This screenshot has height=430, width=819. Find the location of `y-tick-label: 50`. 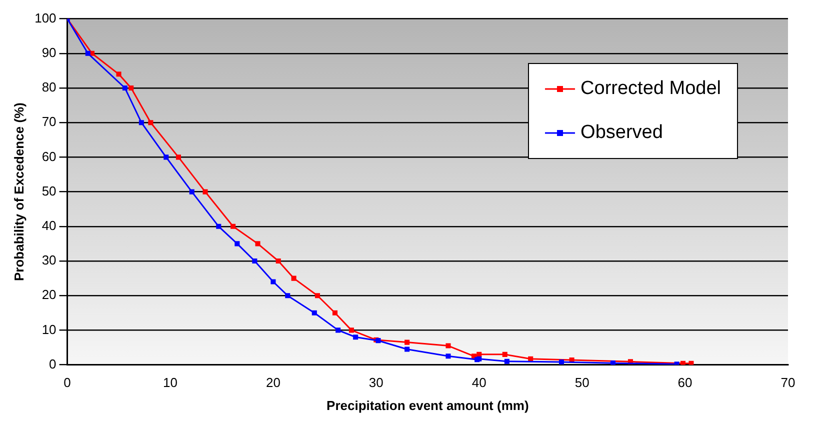

y-tick-label: 50 is located at coordinates (49, 190).